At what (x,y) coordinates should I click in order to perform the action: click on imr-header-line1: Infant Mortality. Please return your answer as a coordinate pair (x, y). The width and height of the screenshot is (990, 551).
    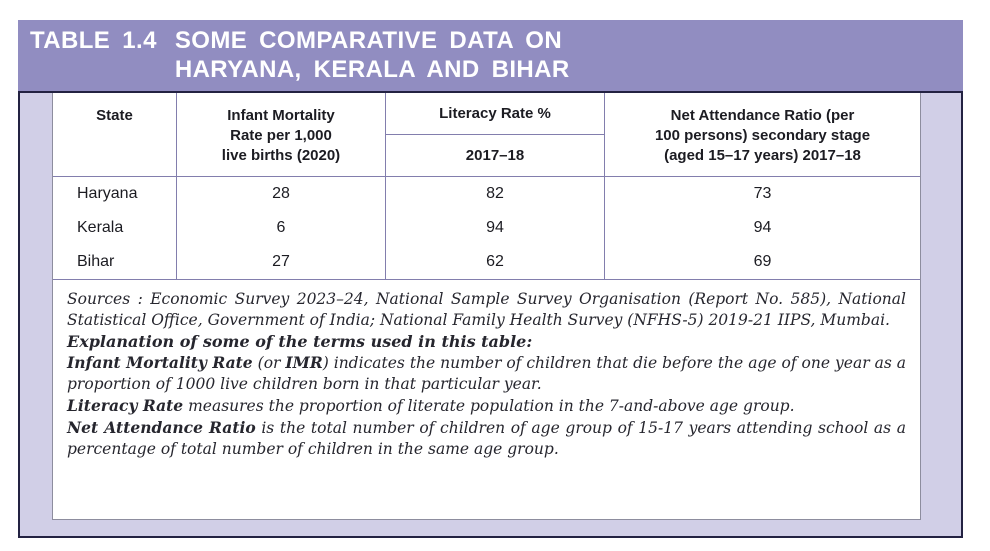
    Looking at the image, I should click on (281, 115).